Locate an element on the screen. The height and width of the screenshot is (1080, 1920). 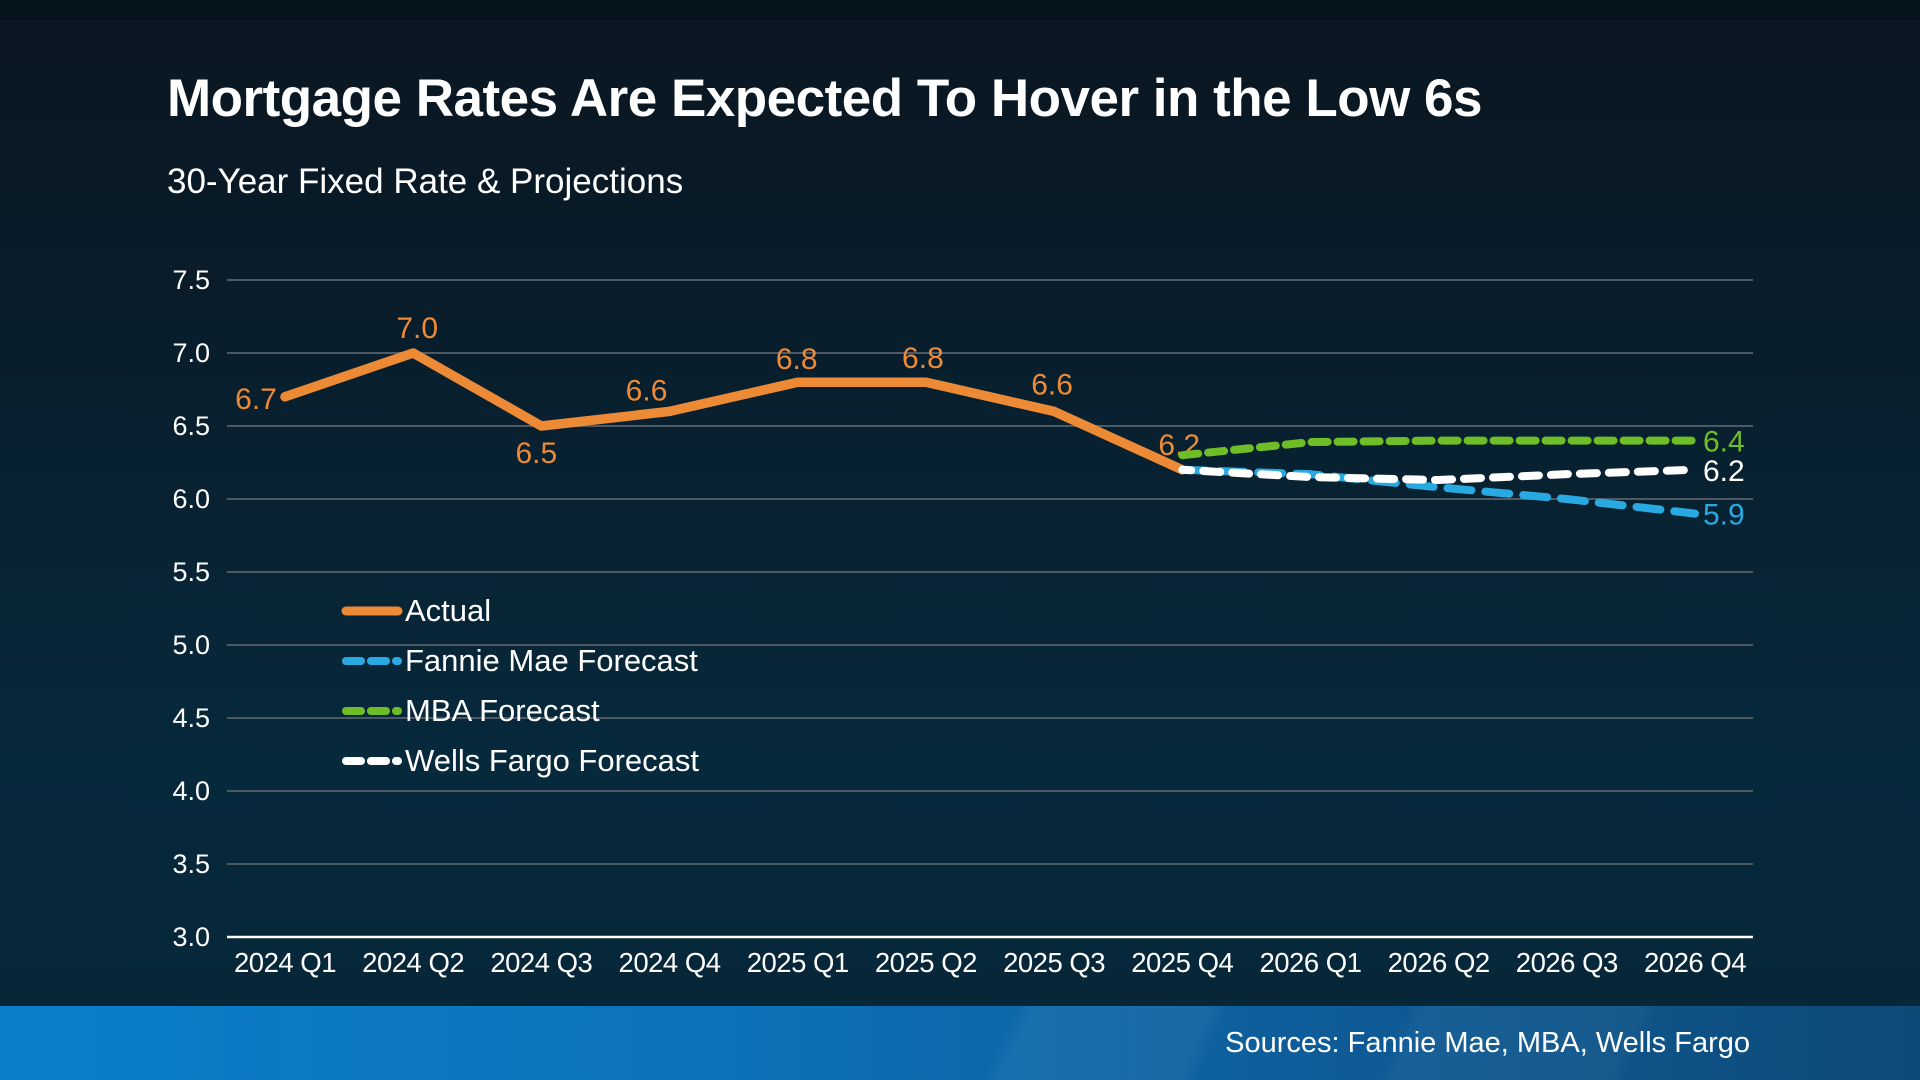
page-subtitle: 30-Year Fixed Rate & Projections is located at coordinates (425, 181).